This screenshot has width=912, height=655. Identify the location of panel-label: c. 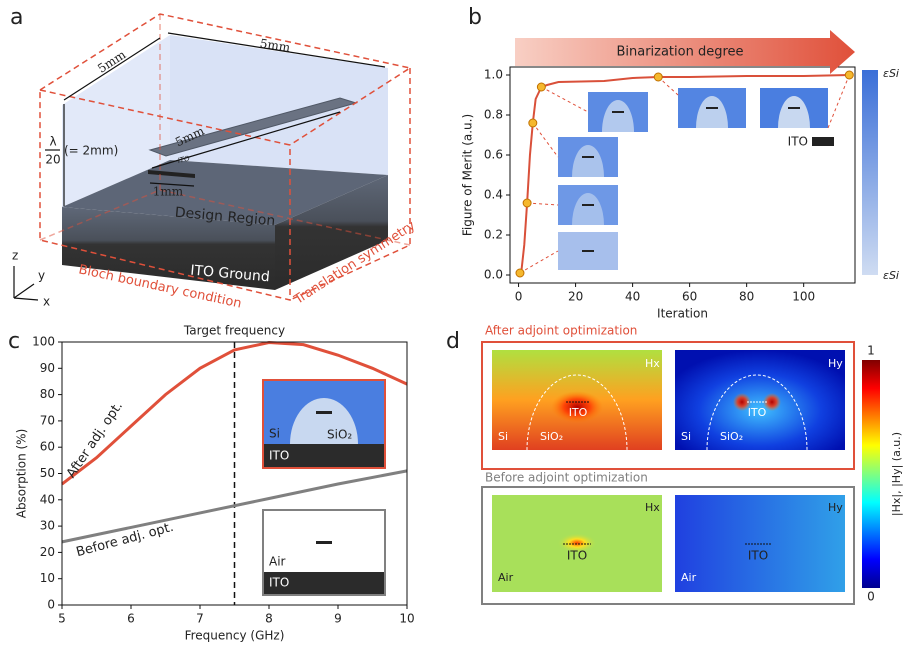
(14, 341).